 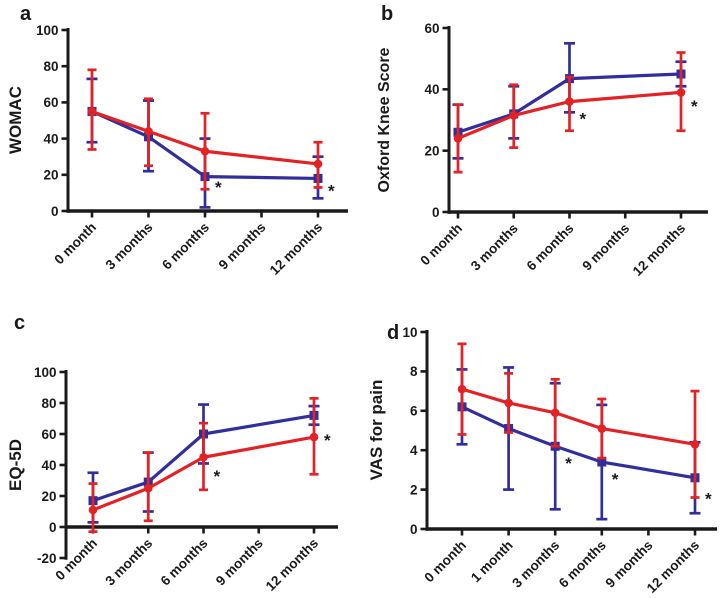 I want to click on svg-text: -20, so click(x=47, y=558).